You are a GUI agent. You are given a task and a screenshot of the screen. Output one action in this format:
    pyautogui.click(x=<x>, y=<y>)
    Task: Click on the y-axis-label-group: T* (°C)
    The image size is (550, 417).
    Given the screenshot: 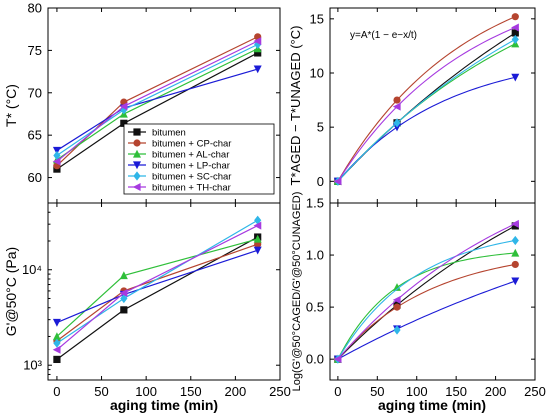 What is the action you would take?
    pyautogui.click(x=11, y=105)
    